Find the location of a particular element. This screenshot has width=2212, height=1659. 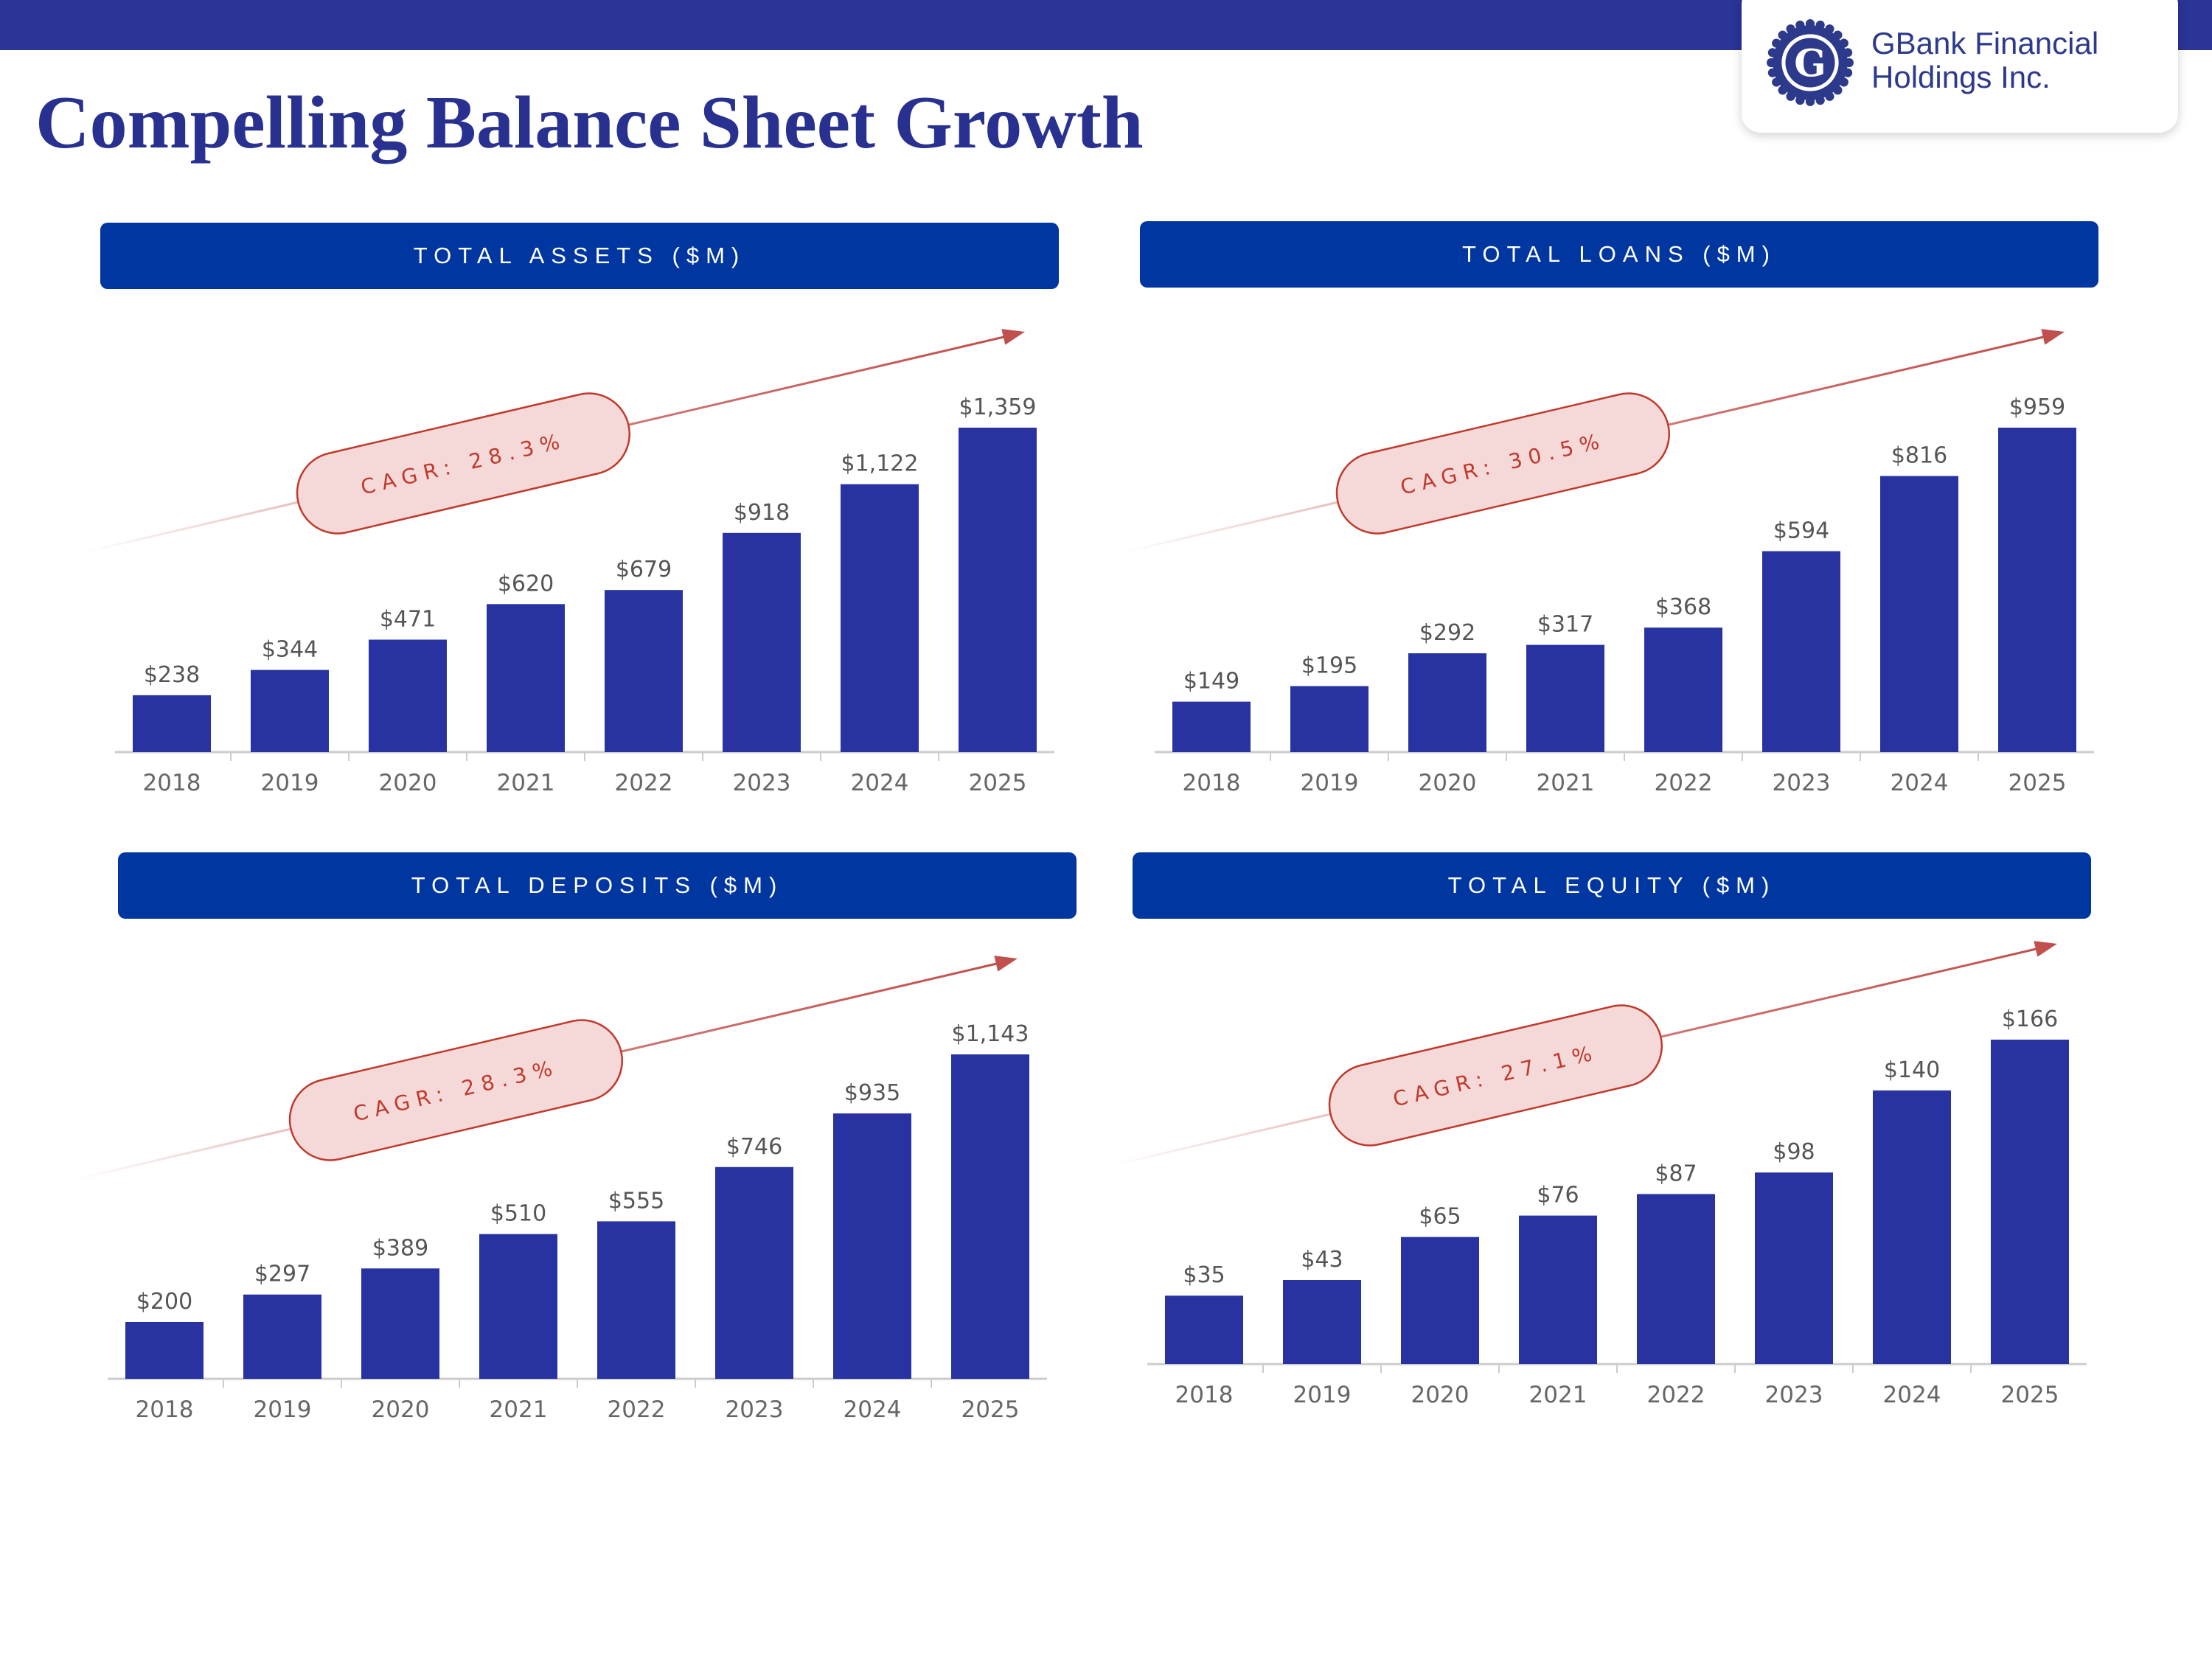

data-label-2022: $555 is located at coordinates (636, 1201).